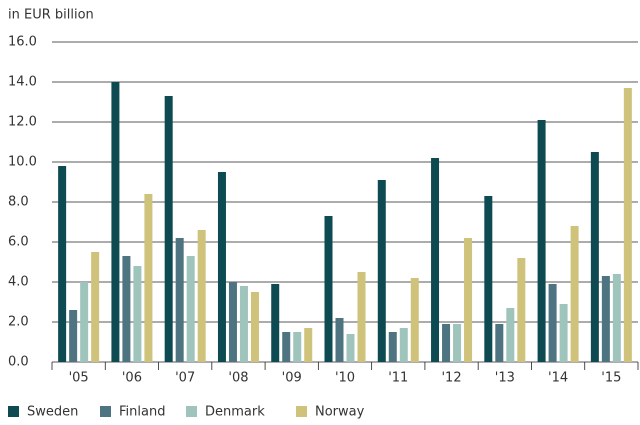 This screenshot has height=425, width=640. What do you see at coordinates (398, 378) in the screenshot?
I see `x-tick-label: '11` at bounding box center [398, 378].